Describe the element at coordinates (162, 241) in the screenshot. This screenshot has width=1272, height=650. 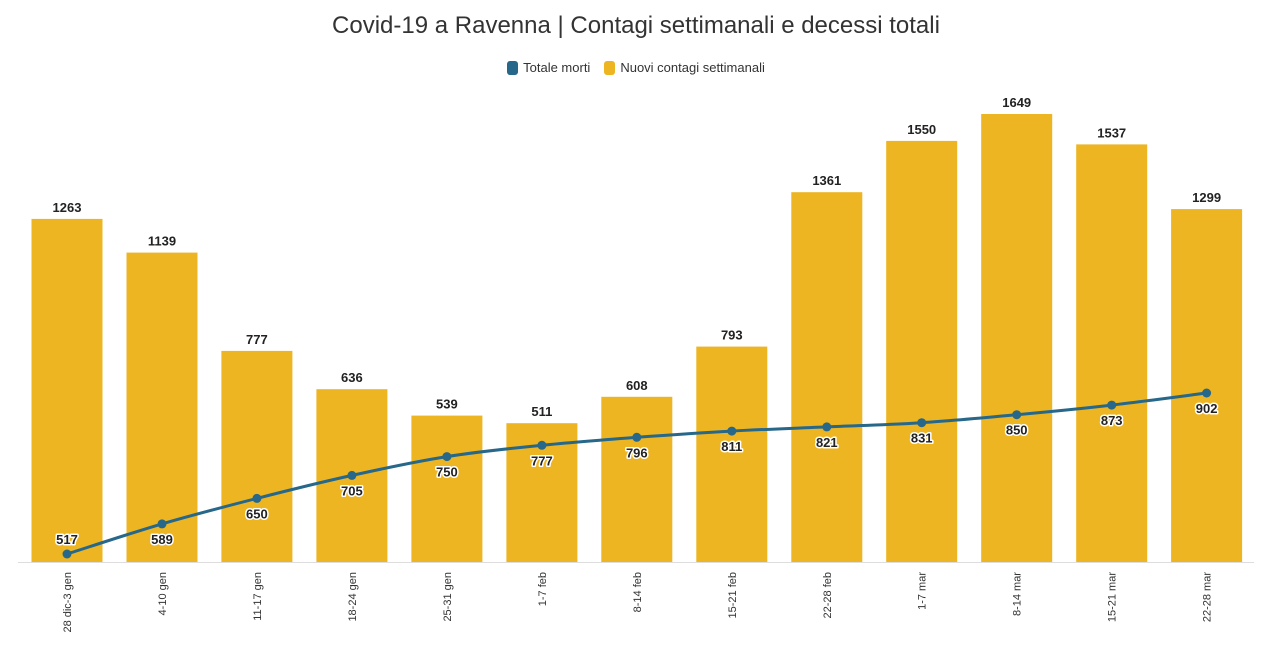
I see `bar-label-1: 1139` at that location.